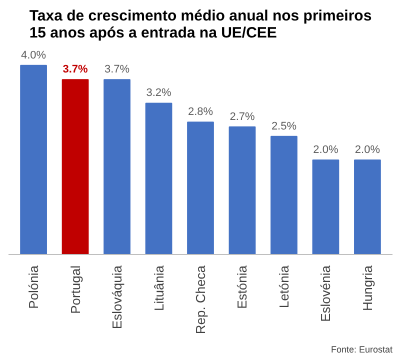  Describe the element at coordinates (242, 286) in the screenshot. I see `x-tick-label: Estónia` at that location.